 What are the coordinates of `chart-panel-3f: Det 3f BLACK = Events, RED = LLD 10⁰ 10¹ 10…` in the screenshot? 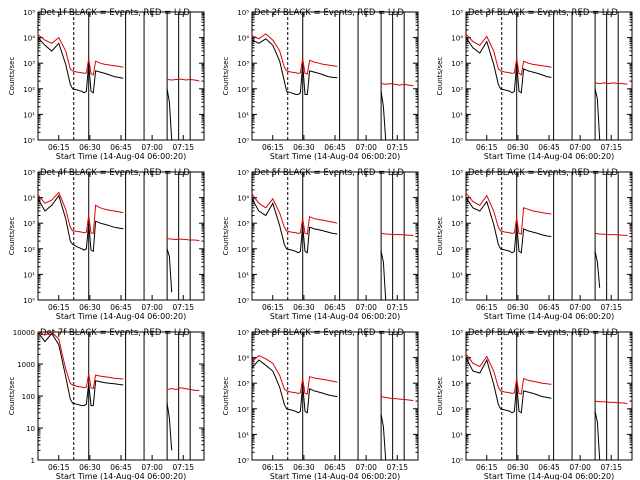 It's located at (534, 84).